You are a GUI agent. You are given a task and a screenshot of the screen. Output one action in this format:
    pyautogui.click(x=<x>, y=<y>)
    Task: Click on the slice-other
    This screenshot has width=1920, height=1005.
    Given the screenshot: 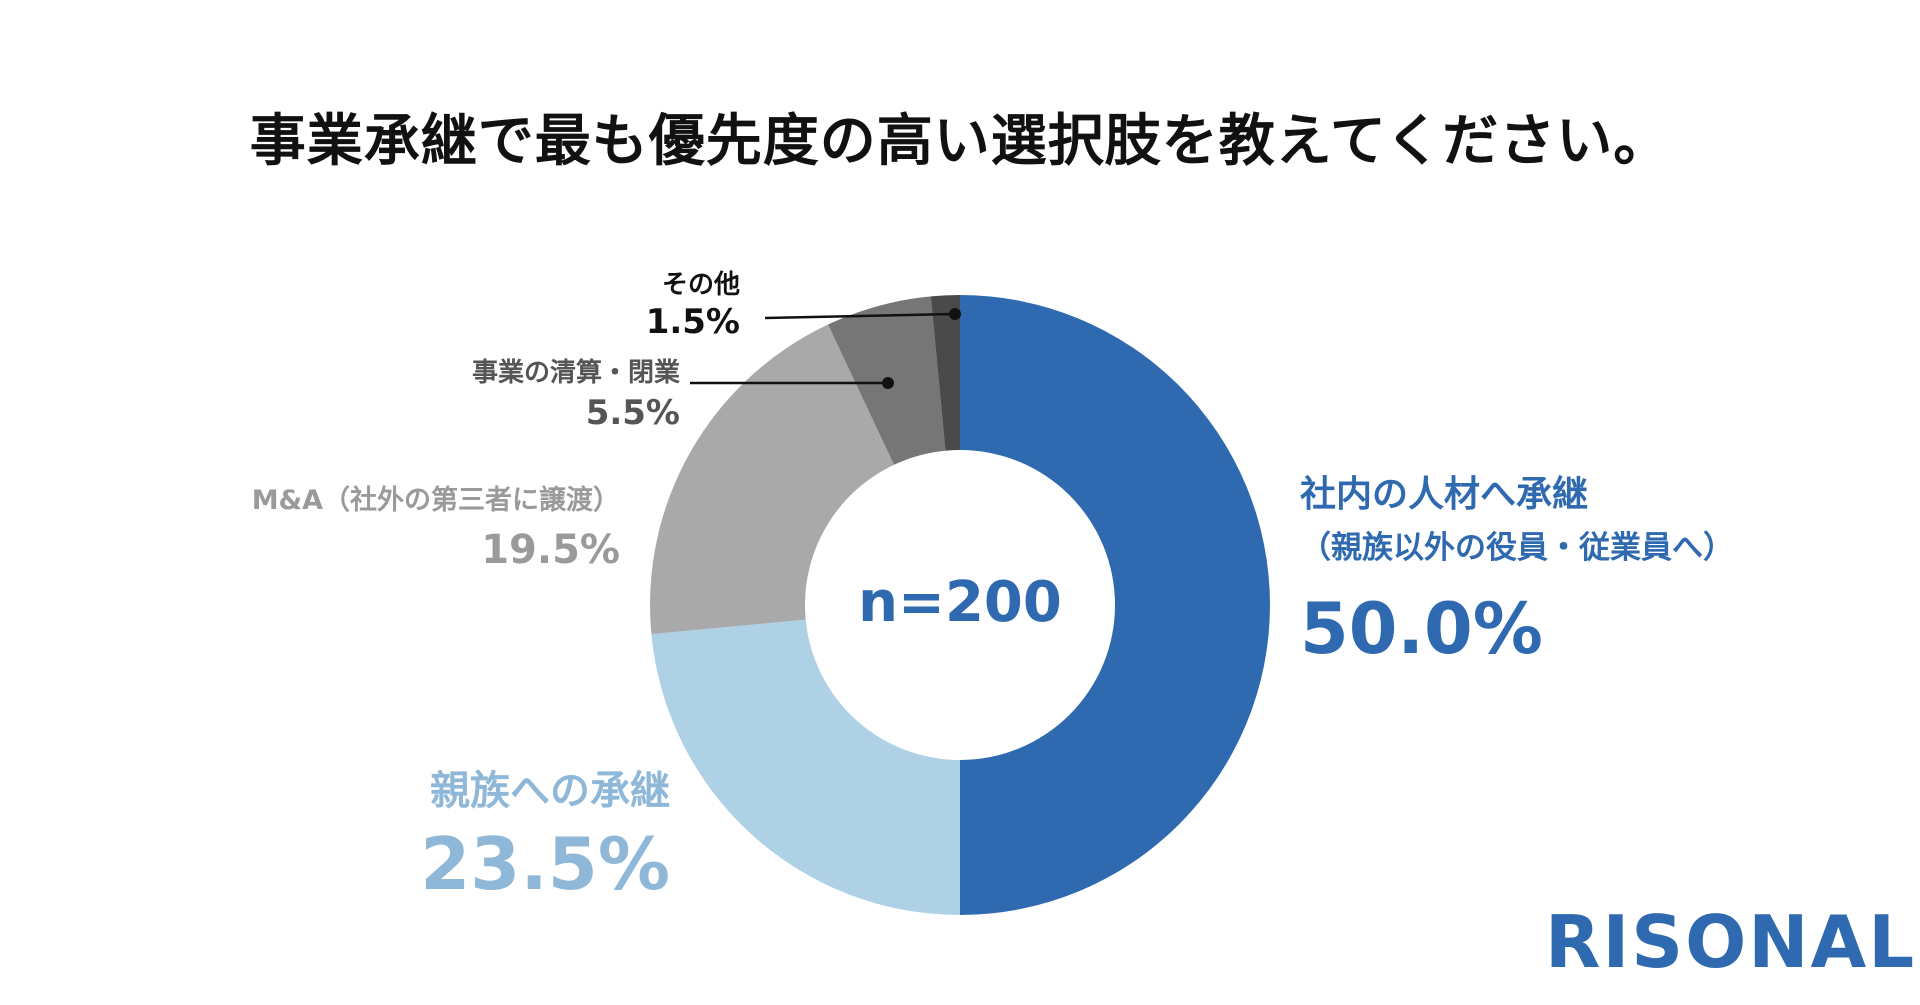 What is the action you would take?
    pyautogui.click(x=945, y=373)
    